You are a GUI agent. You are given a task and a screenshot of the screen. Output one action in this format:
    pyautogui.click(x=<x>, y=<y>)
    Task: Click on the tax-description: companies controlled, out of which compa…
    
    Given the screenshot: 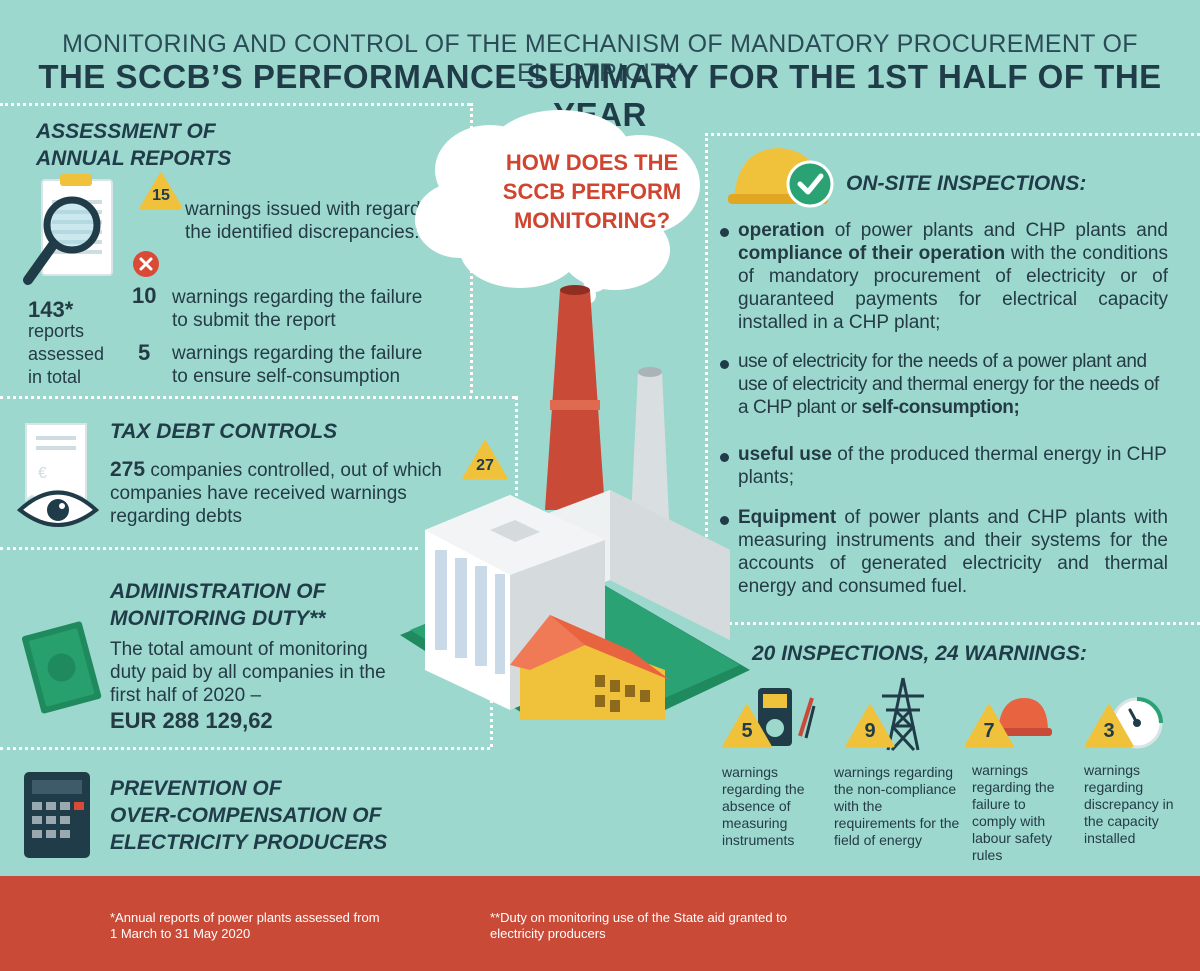 What is the action you would take?
    pyautogui.click(x=276, y=493)
    